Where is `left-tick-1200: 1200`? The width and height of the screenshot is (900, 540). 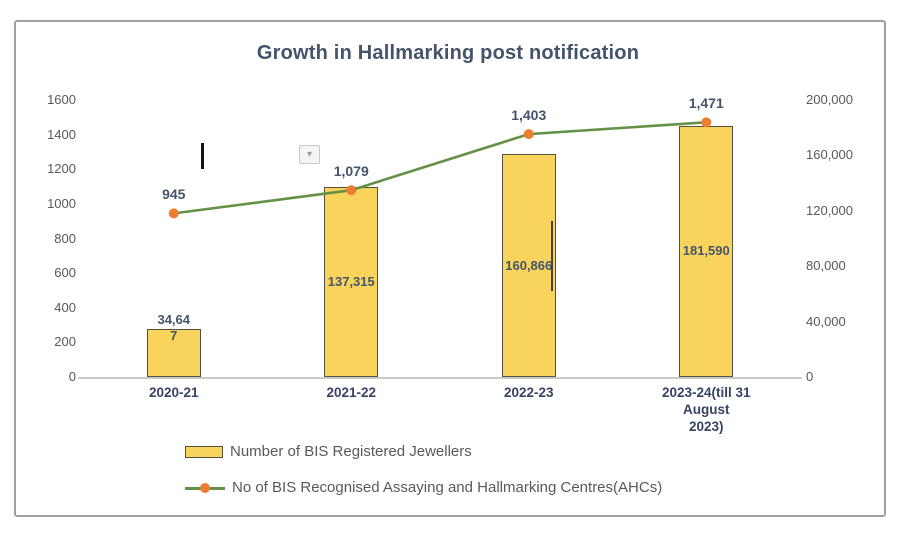 left-tick-1200: 1200 is located at coordinates (61, 169).